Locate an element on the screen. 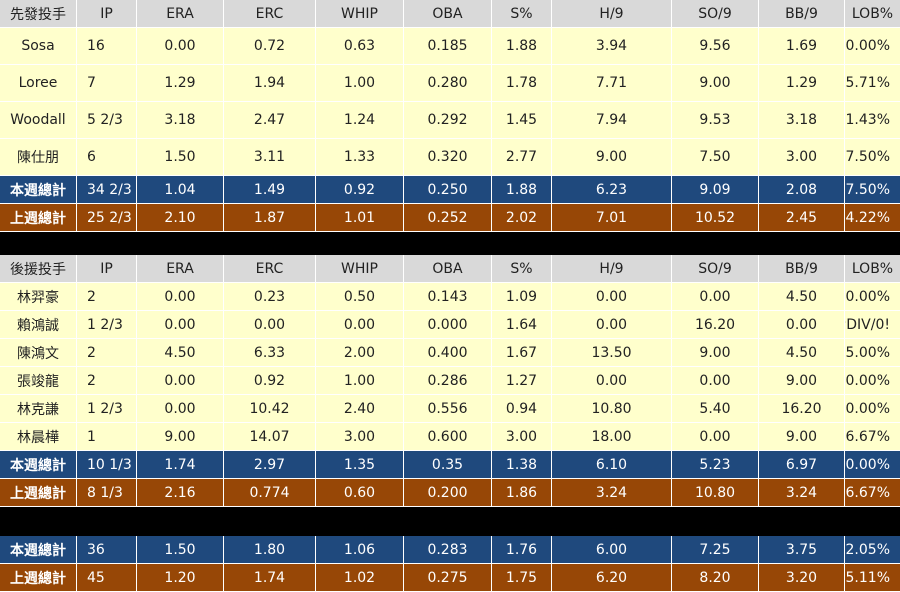 This screenshot has width=900, height=592. stat-cell: 1.09 is located at coordinates (522, 297).